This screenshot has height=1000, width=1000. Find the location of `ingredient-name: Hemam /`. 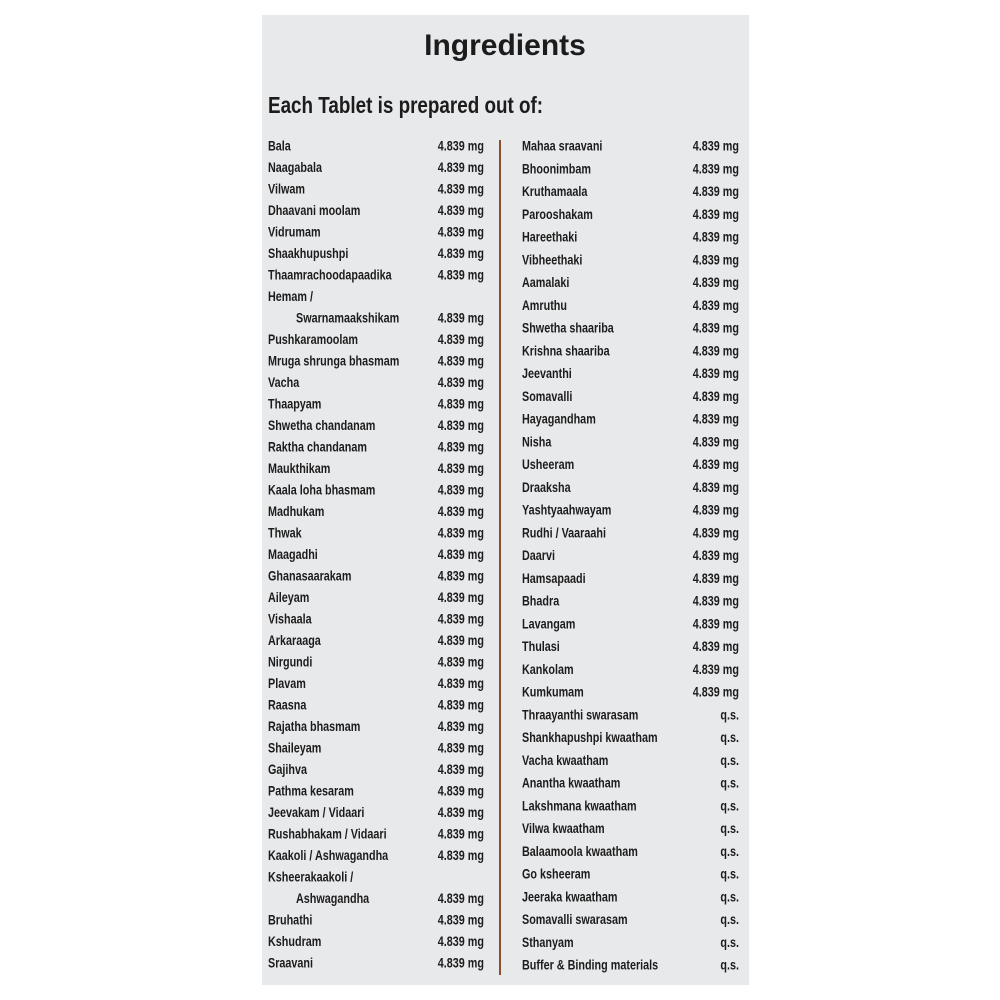

ingredient-name: Hemam / is located at coordinates (291, 296).